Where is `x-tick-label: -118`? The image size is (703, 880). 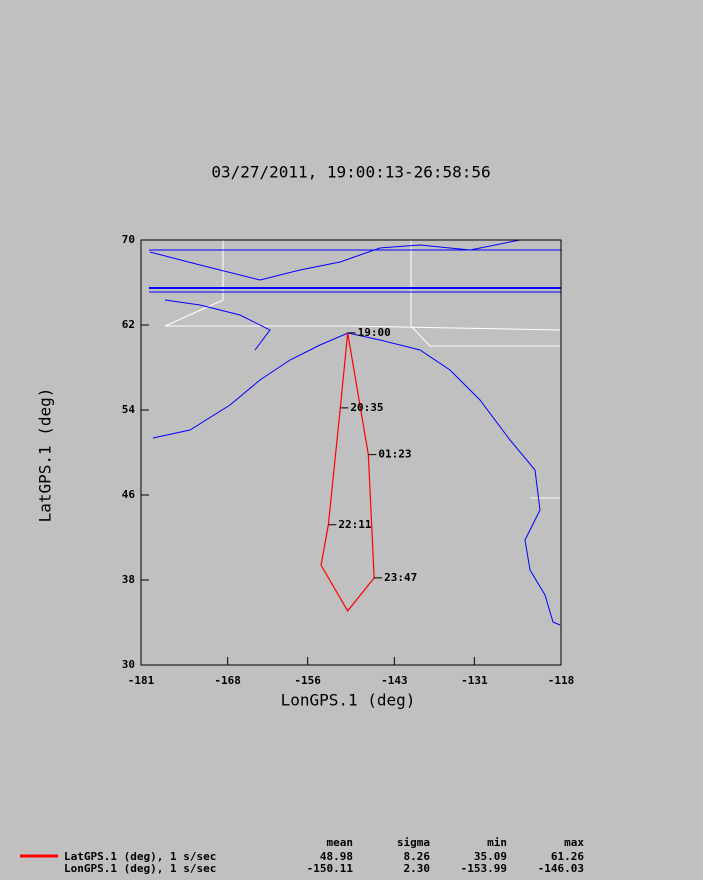
x-tick-label: -118 is located at coordinates (561, 680).